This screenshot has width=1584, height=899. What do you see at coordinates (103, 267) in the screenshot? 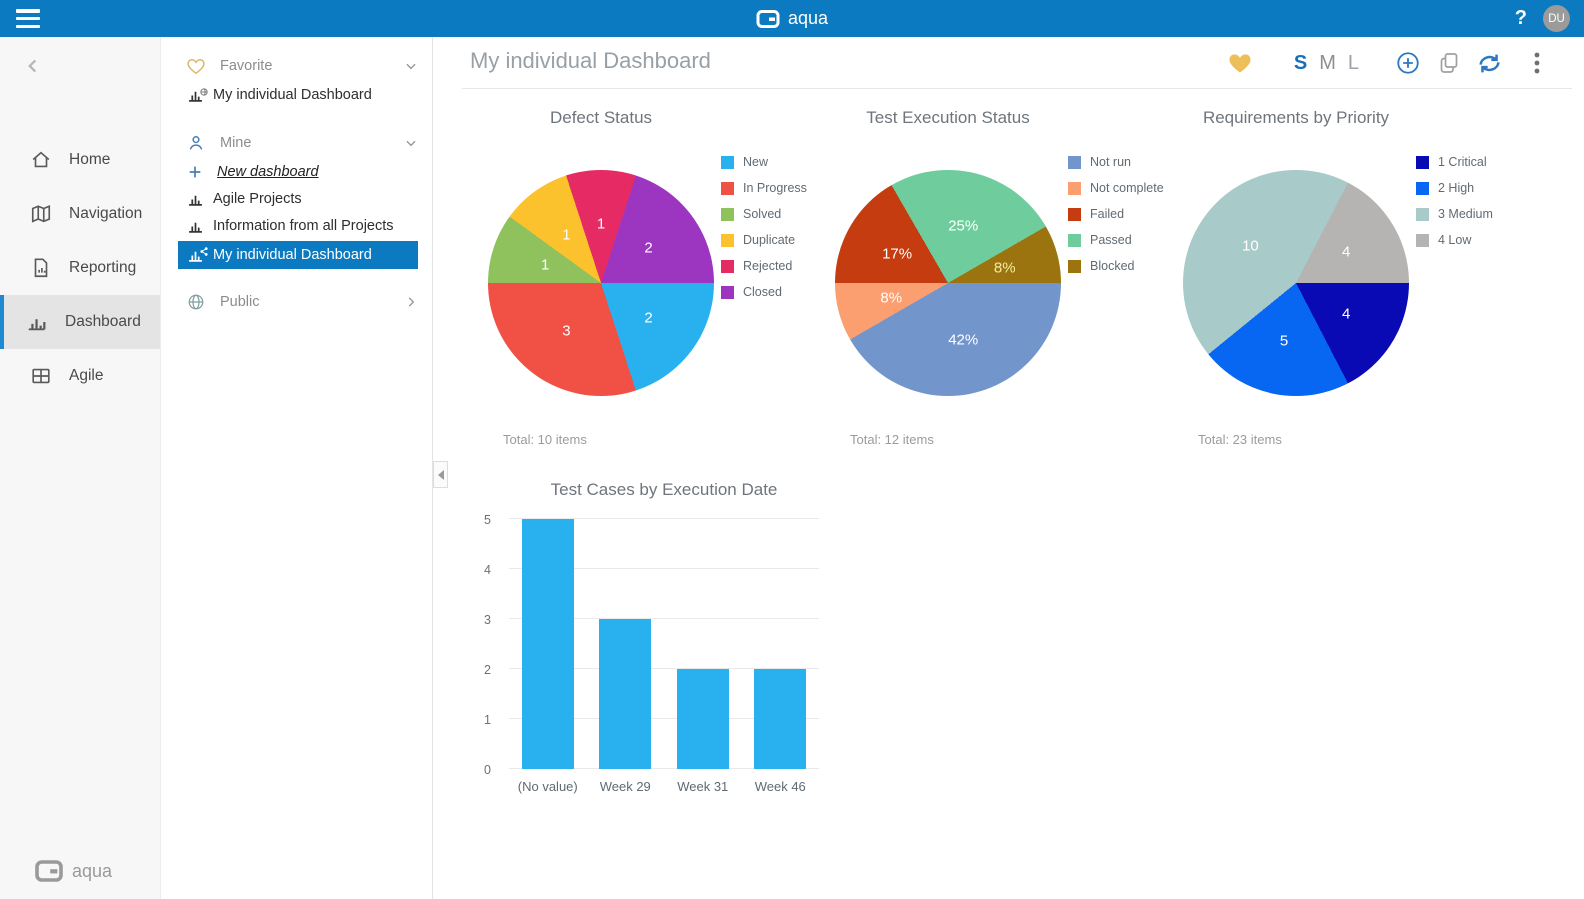
I see `sidebar-item-label: Reporting` at bounding box center [103, 267].